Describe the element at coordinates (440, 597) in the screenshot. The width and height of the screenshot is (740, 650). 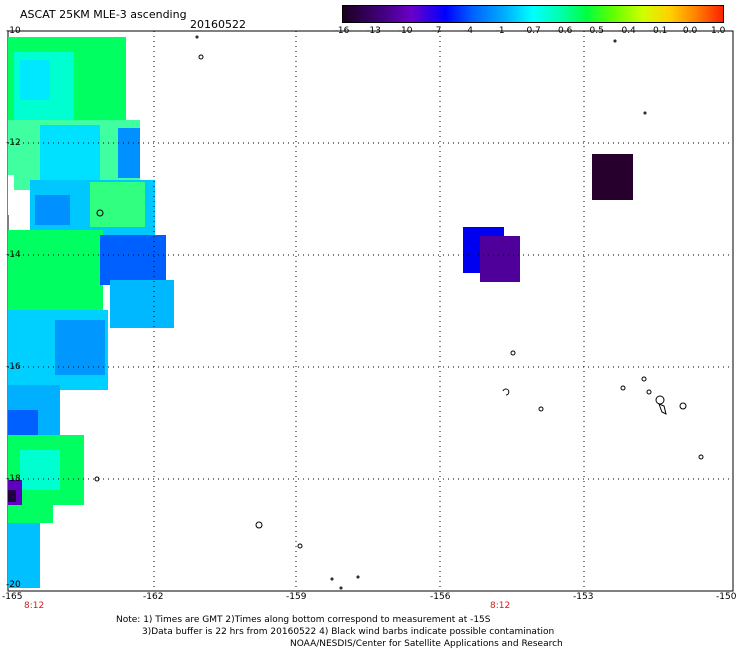
I see `lon-label: -156` at that location.